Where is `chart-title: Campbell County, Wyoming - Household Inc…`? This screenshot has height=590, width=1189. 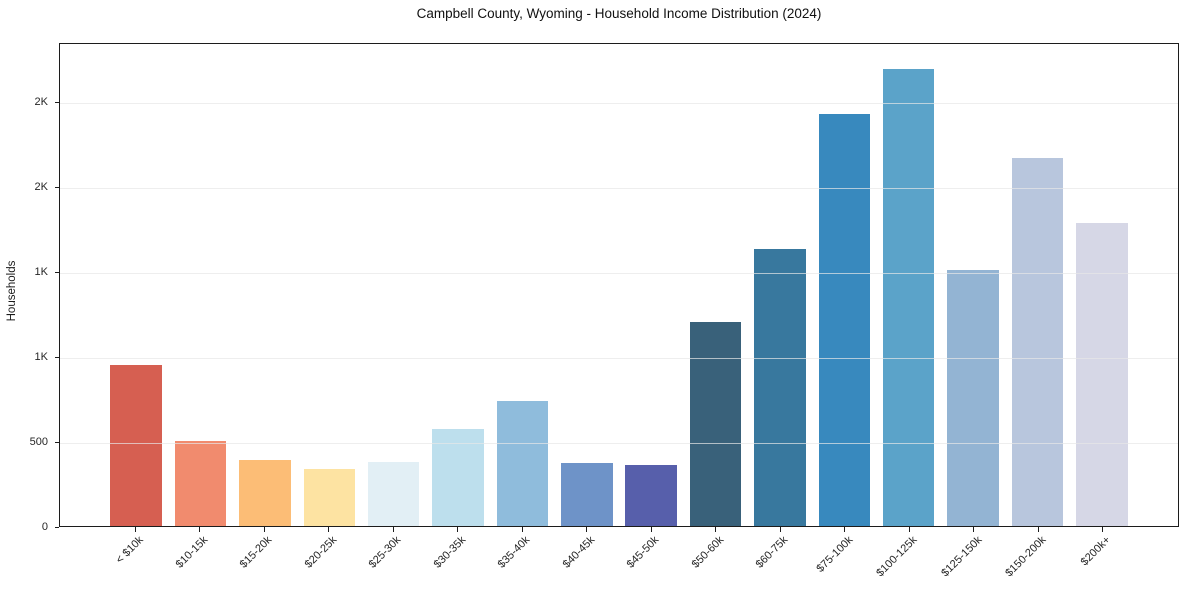
chart-title: Campbell County, Wyoming - Household Inc… is located at coordinates (619, 13).